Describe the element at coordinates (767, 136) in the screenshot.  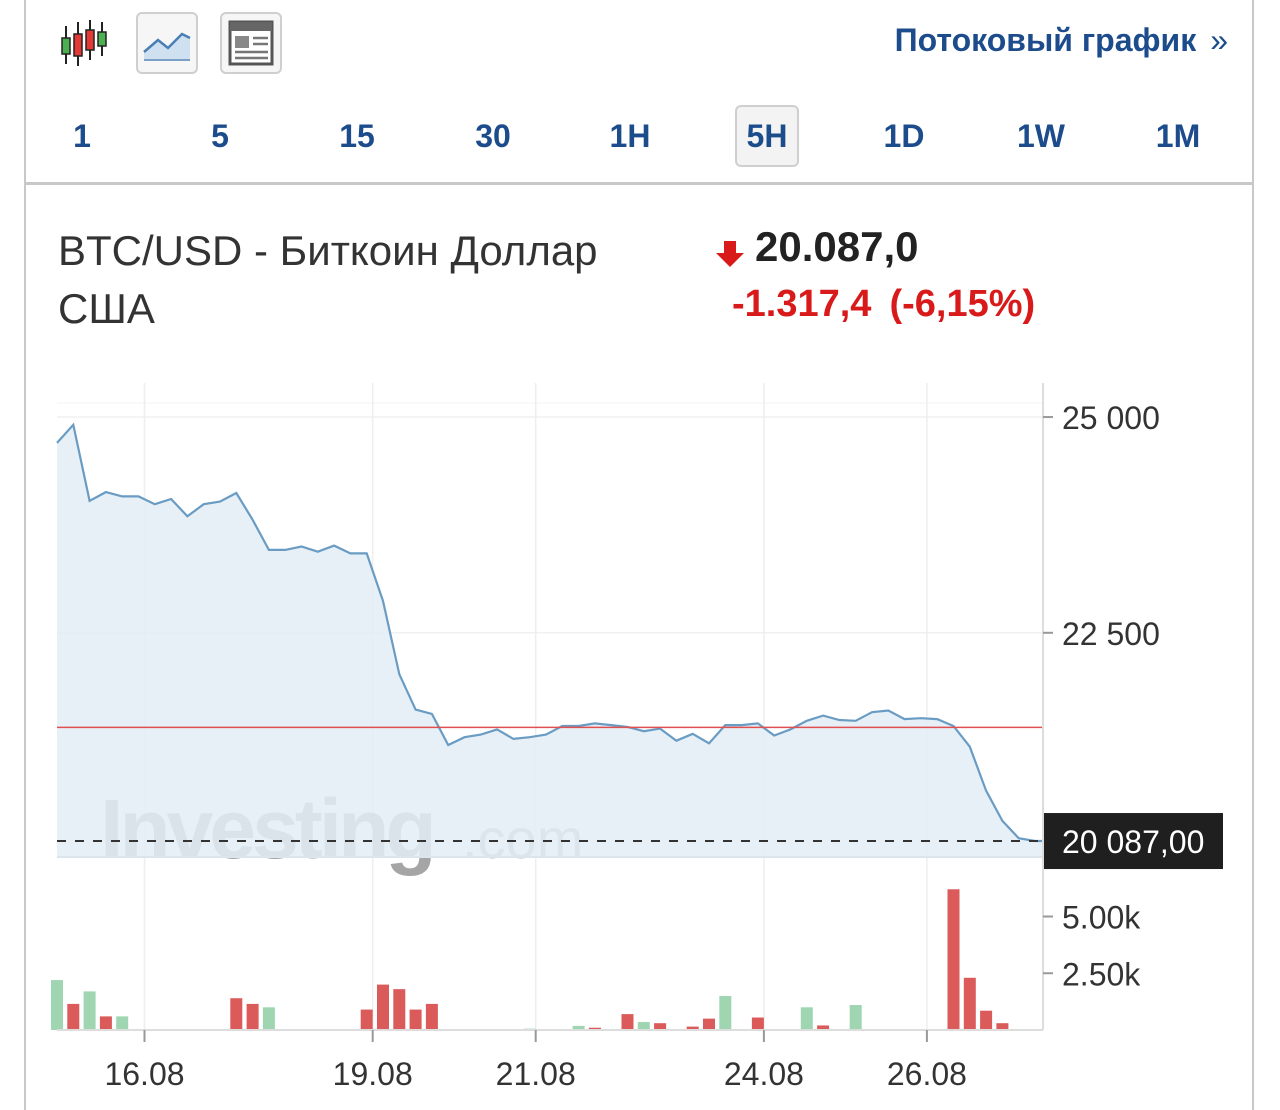
I see `period-5h: 5H` at that location.